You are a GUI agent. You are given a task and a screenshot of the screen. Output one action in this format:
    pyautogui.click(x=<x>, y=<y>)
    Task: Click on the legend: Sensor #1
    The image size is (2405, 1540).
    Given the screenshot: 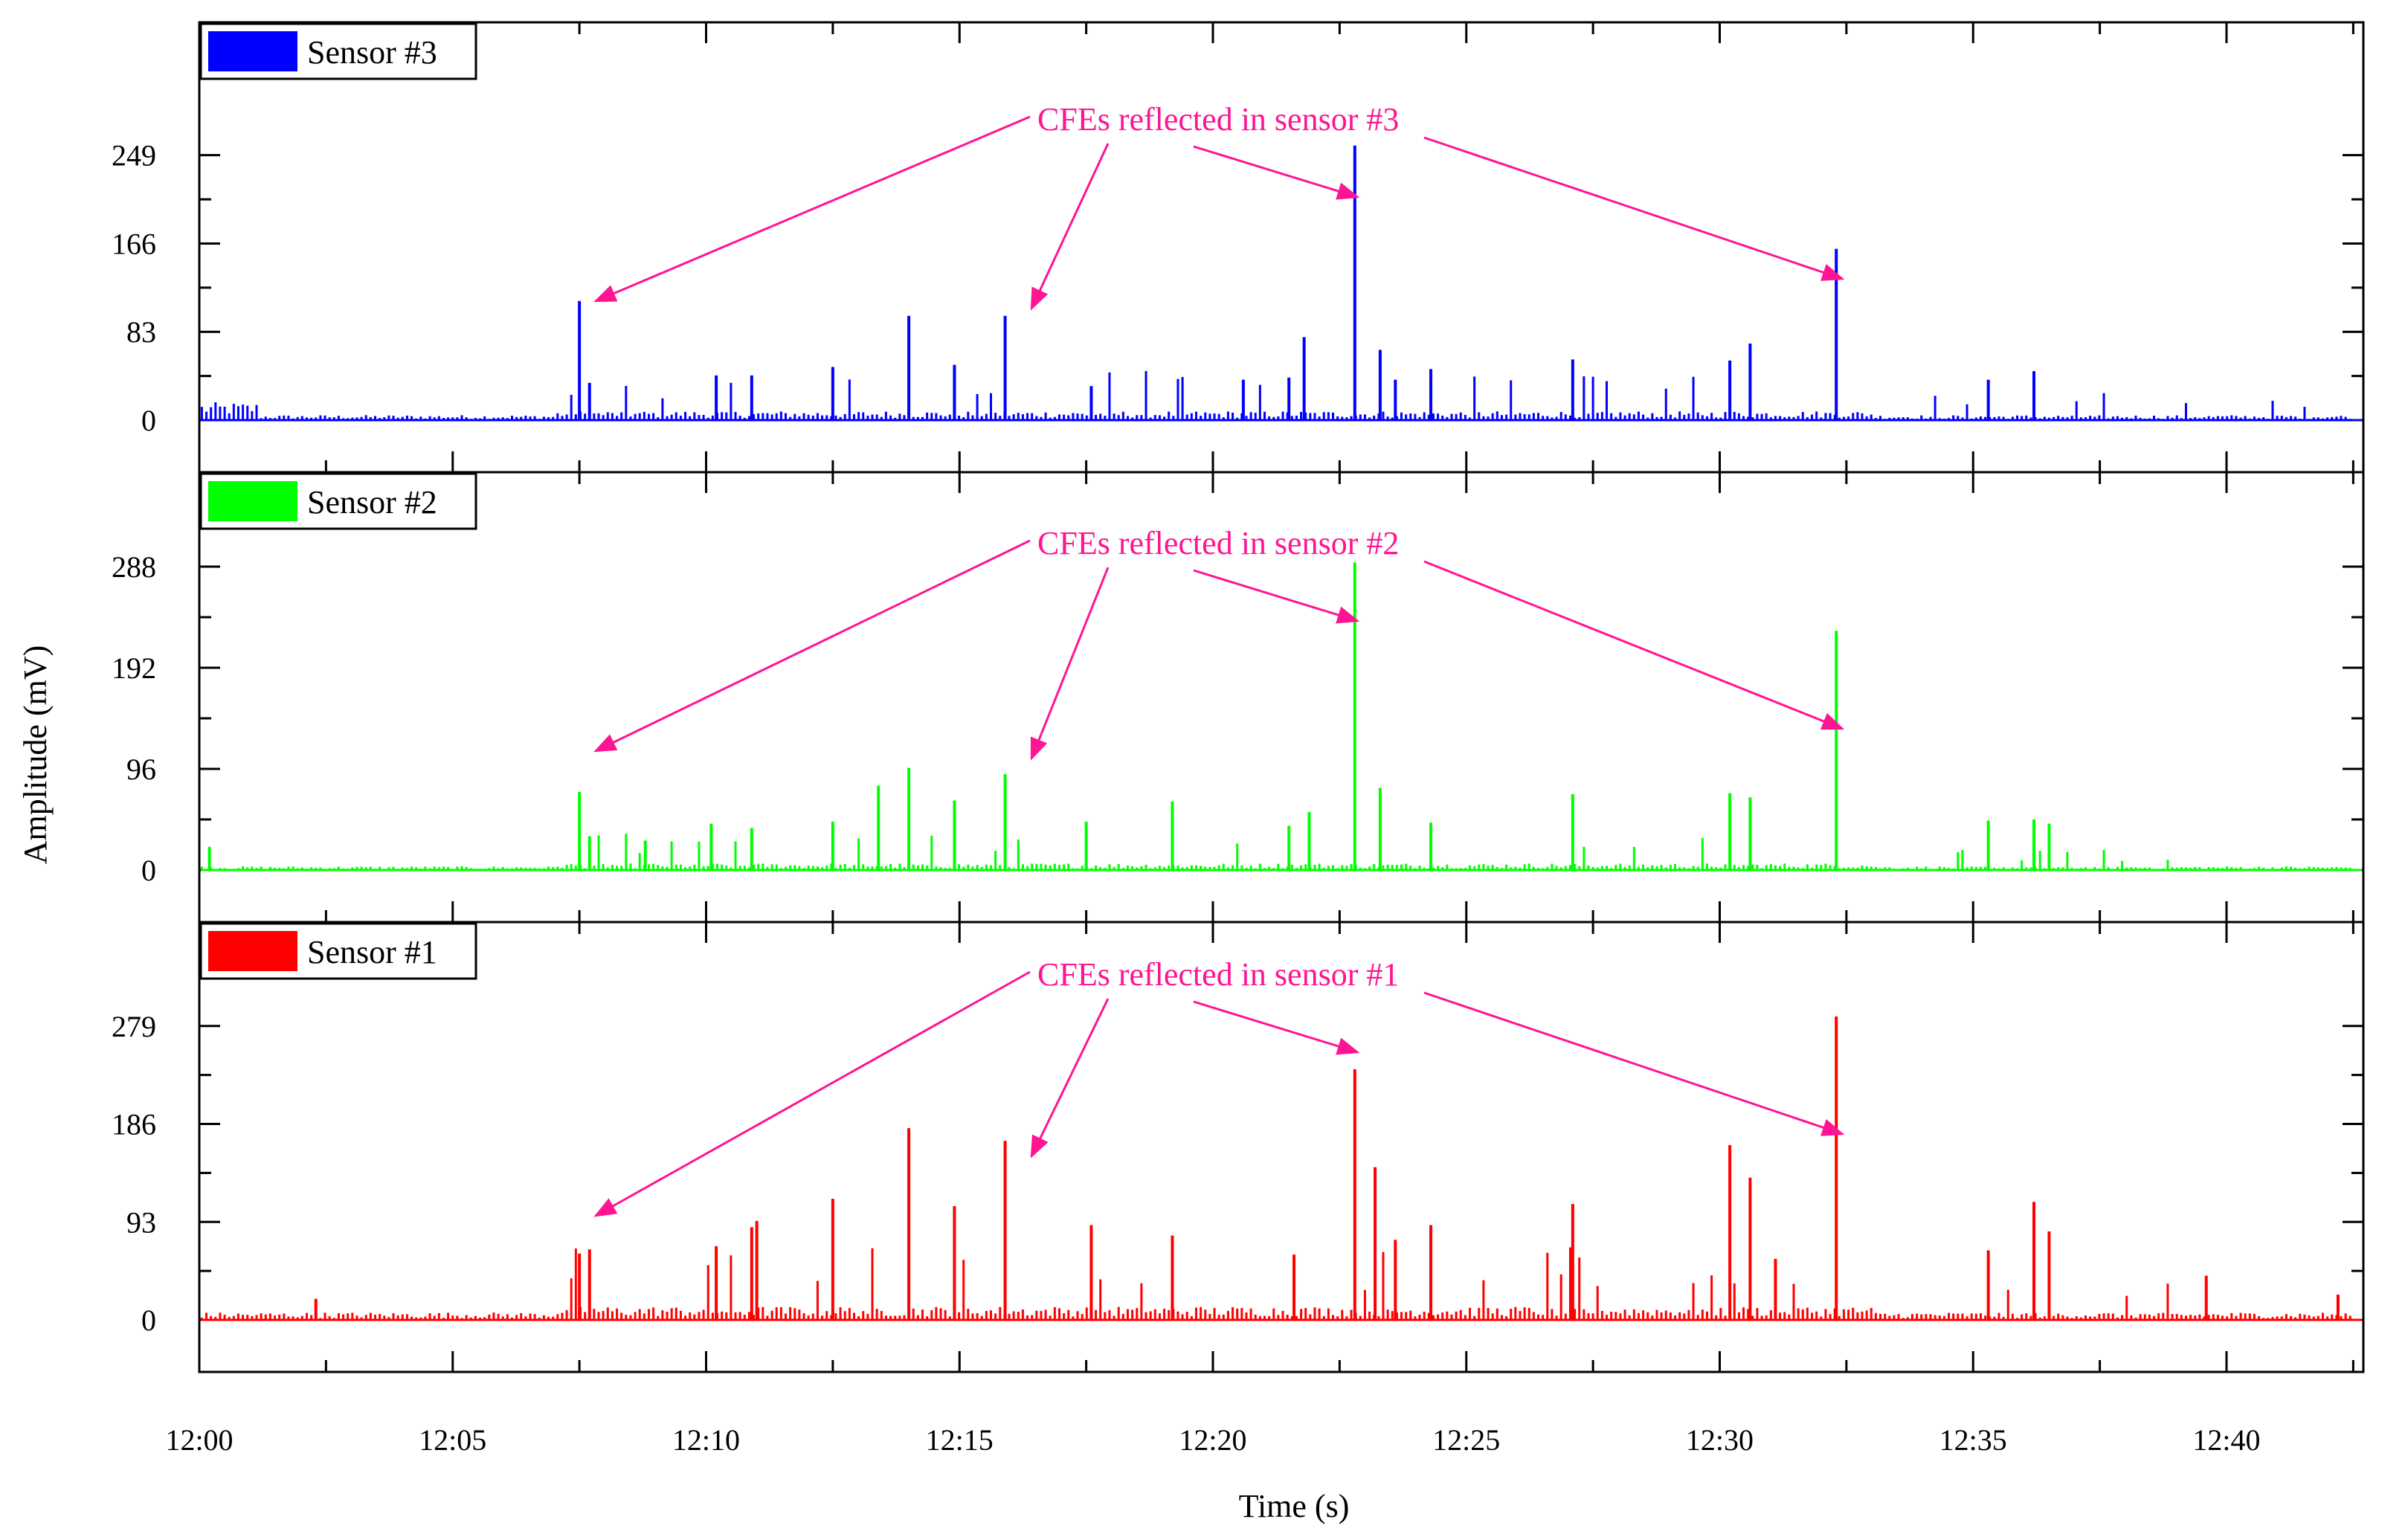 What is the action you would take?
    pyautogui.click(x=338, y=951)
    